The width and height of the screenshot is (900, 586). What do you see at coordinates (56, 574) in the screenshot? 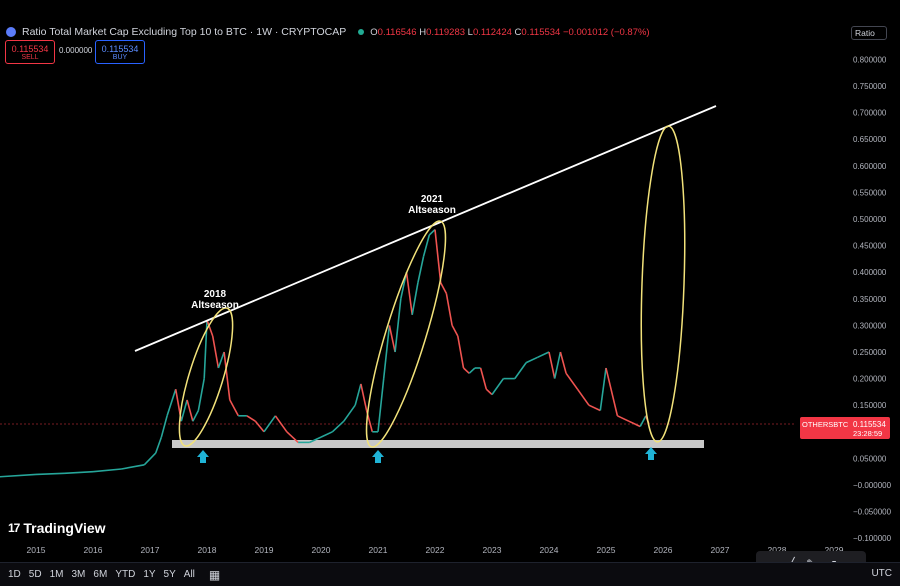
I see `range-1m: 1M` at bounding box center [56, 574].